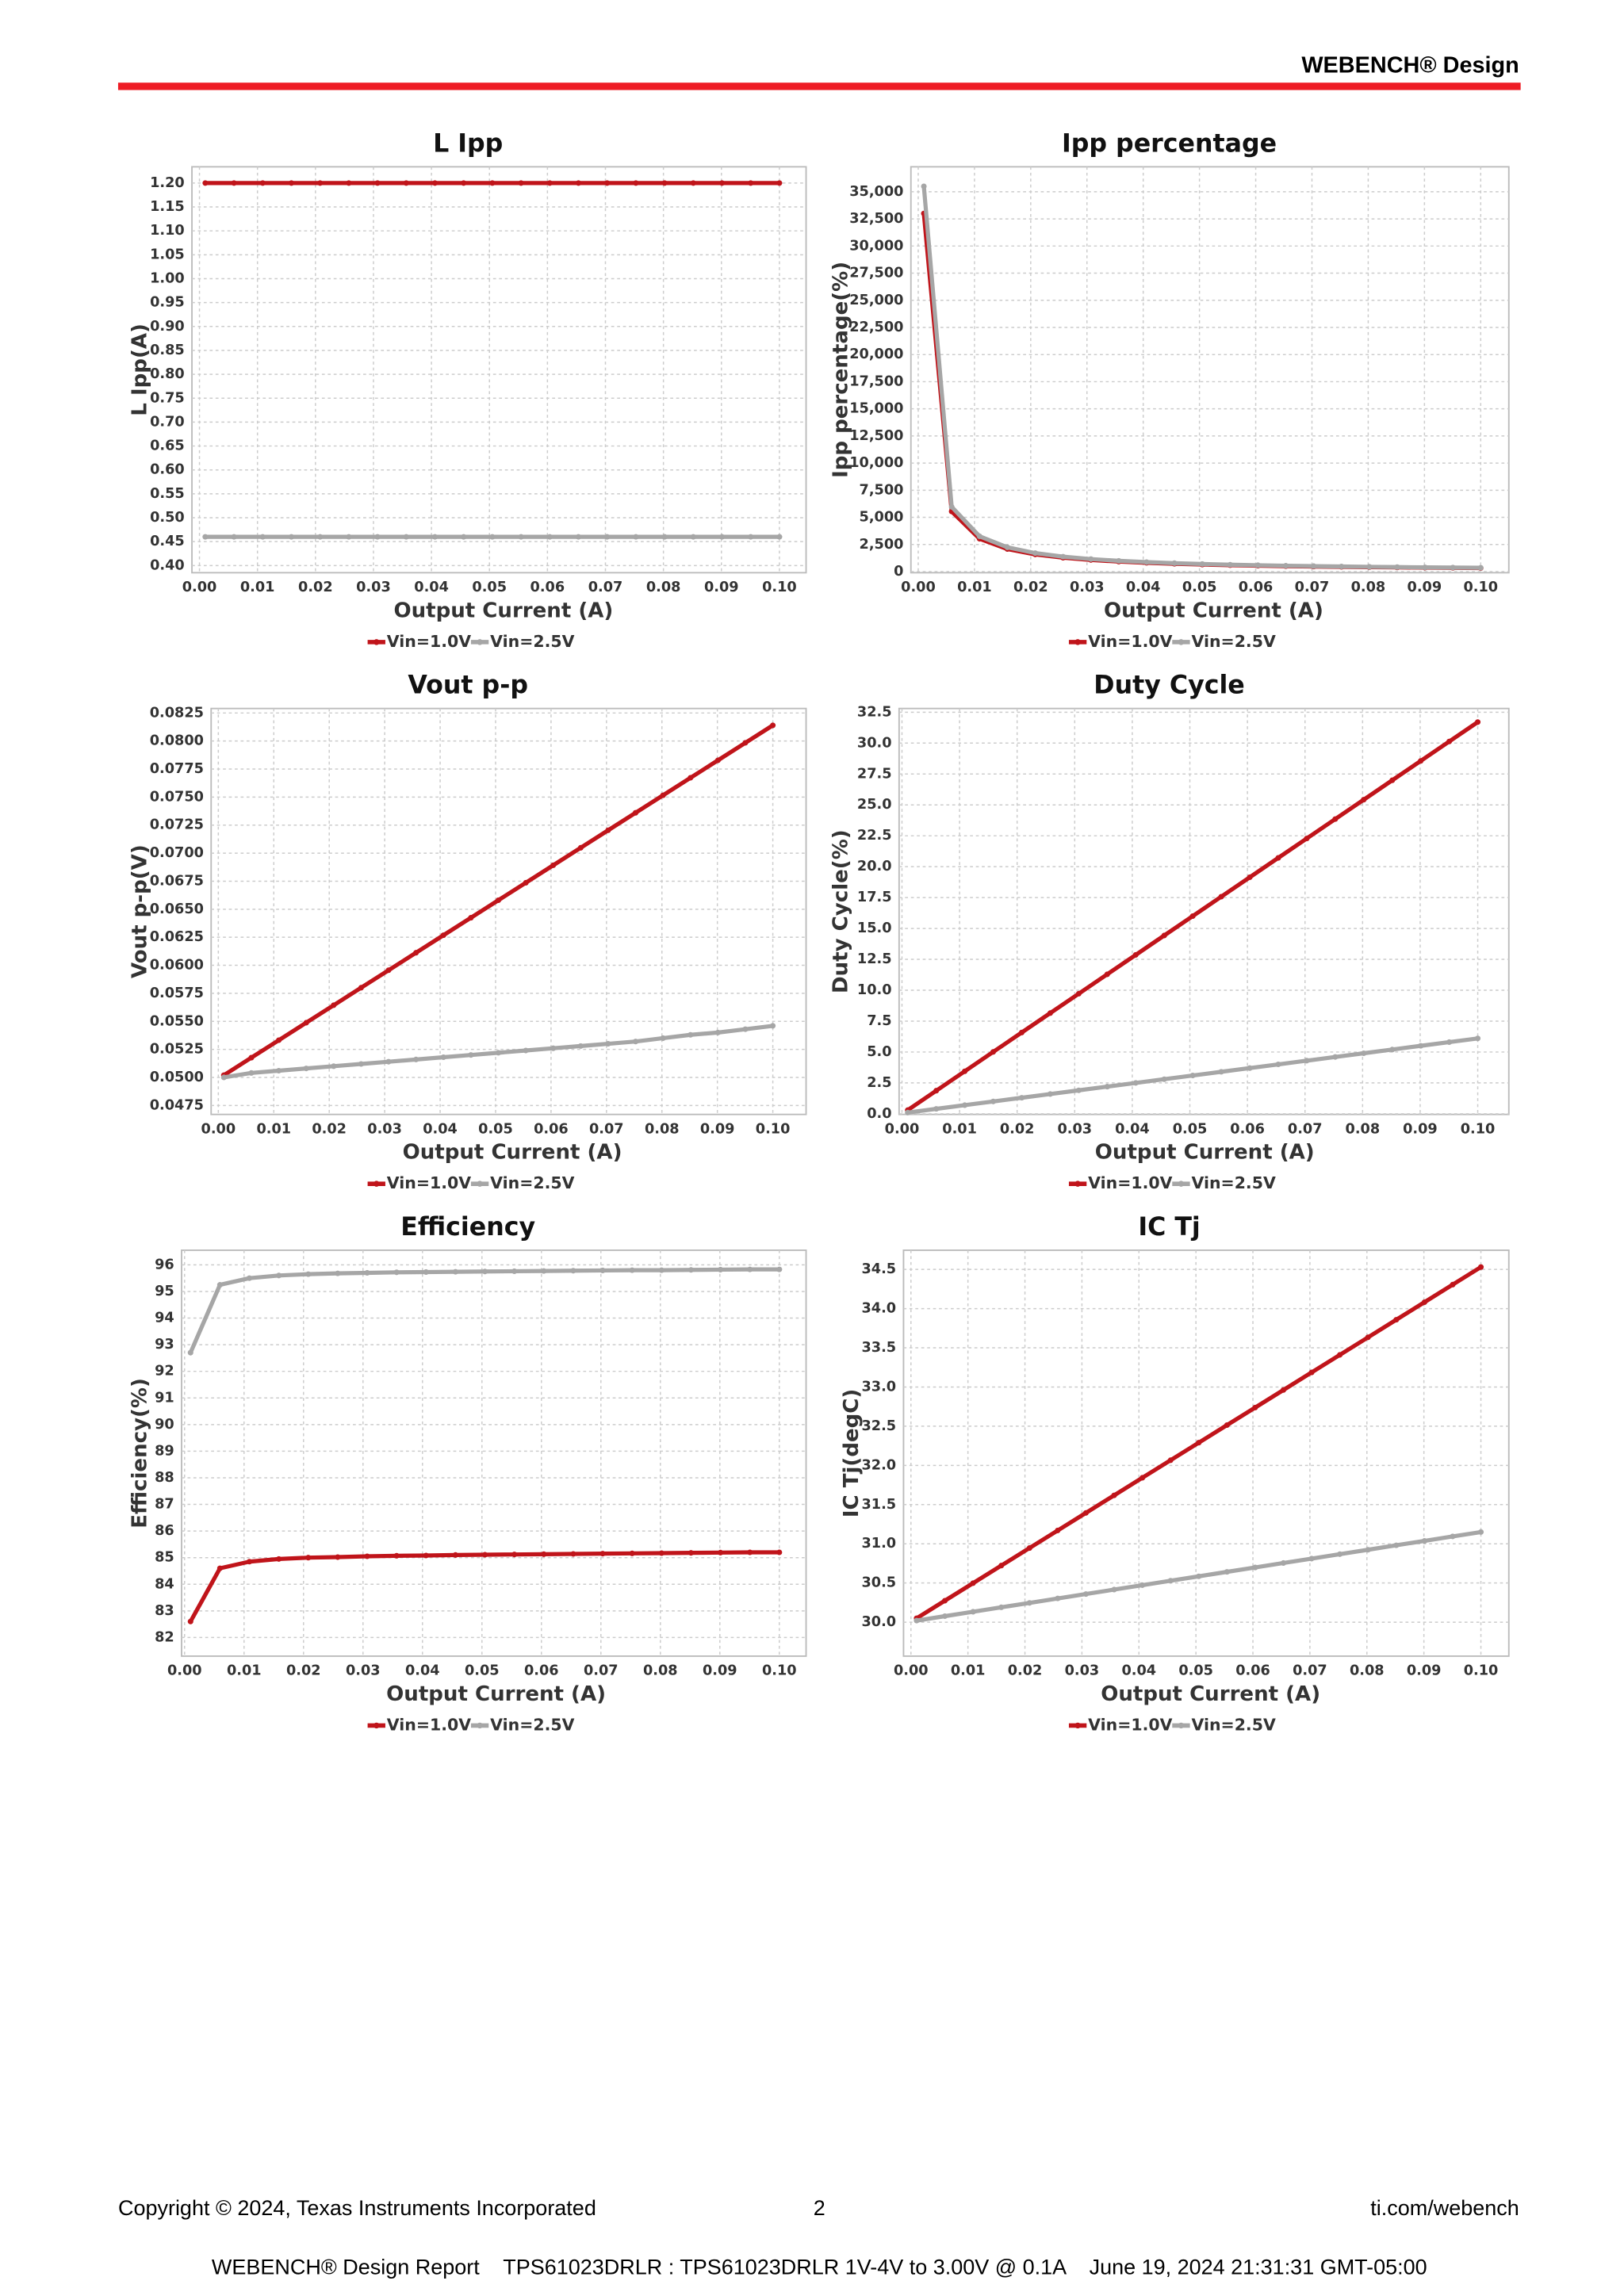 This screenshot has width=1624, height=2296. I want to click on y-tick-label: 0.0750, so click(177, 797).